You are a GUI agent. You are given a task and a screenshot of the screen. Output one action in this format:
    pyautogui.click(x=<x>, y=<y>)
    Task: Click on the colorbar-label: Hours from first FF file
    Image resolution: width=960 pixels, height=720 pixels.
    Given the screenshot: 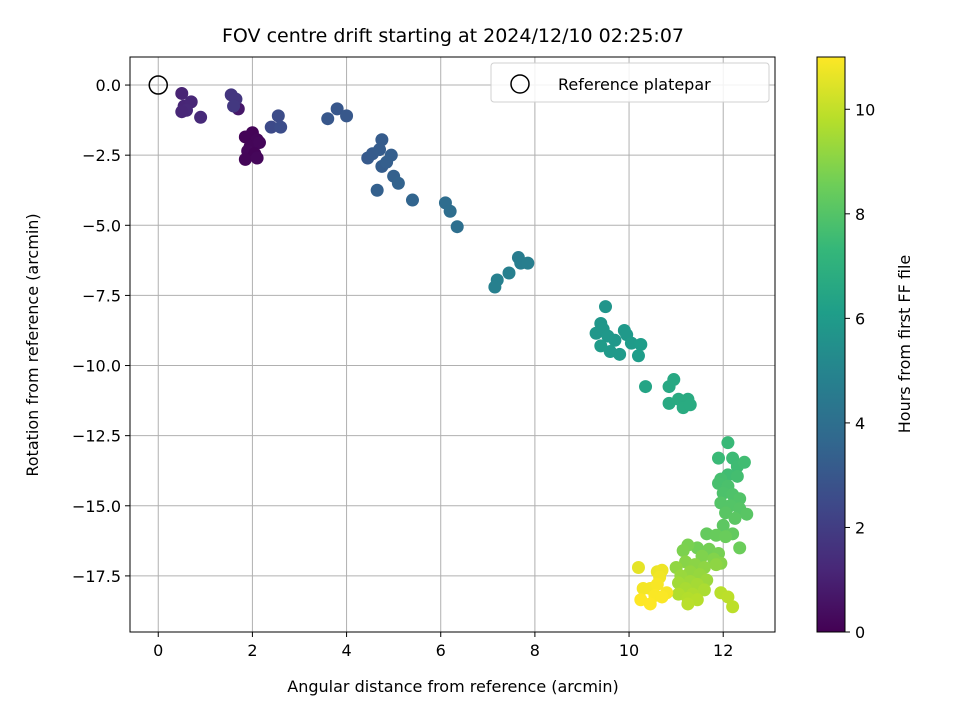 What is the action you would take?
    pyautogui.click(x=904, y=344)
    